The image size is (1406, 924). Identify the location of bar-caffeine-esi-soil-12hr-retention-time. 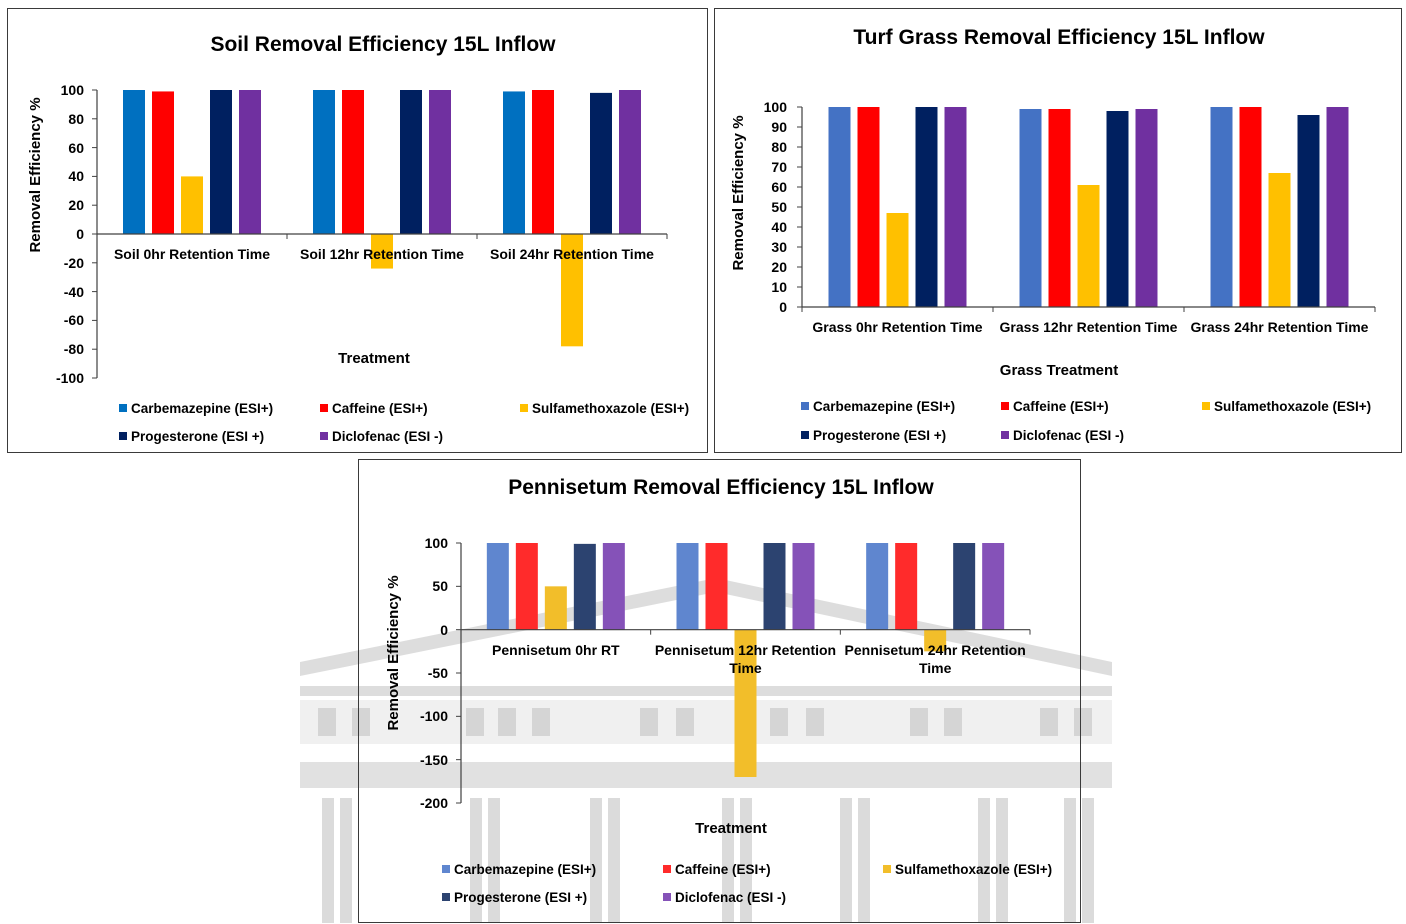
(353, 162).